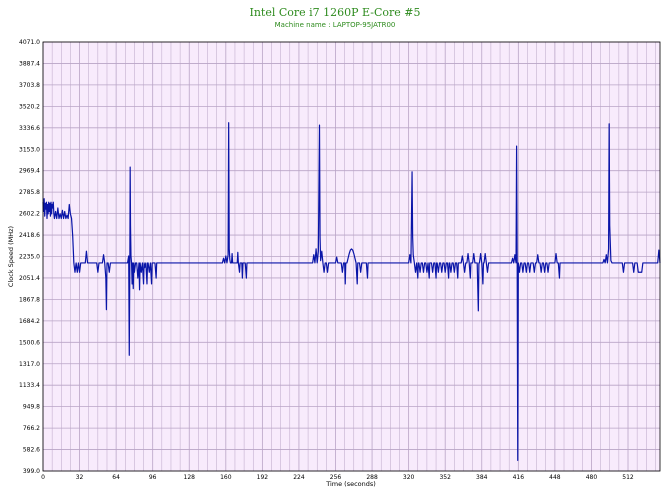  What do you see at coordinates (31, 428) in the screenshot?
I see `y-tick-label: 766.2` at bounding box center [31, 428].